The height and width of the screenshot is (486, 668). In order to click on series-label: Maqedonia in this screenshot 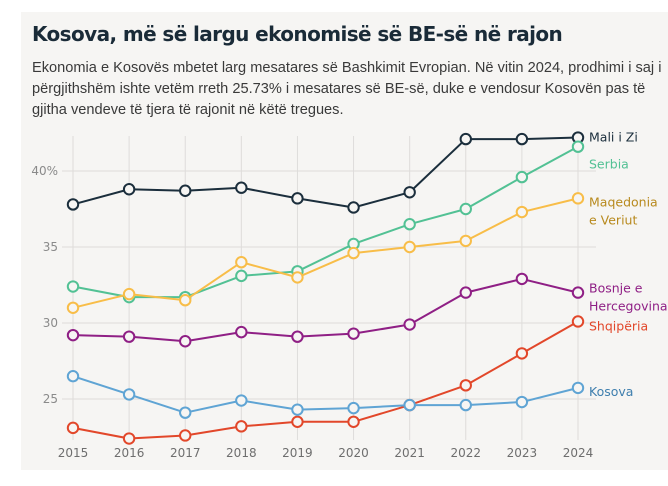, I will do `click(623, 201)`.